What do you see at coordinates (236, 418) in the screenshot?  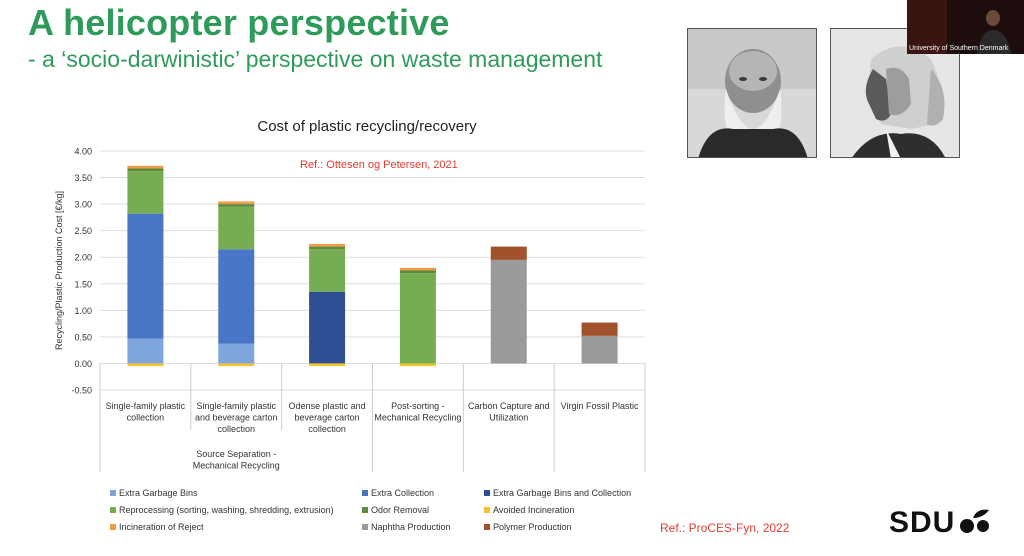 I see `x-tick-label: and beverage carton` at bounding box center [236, 418].